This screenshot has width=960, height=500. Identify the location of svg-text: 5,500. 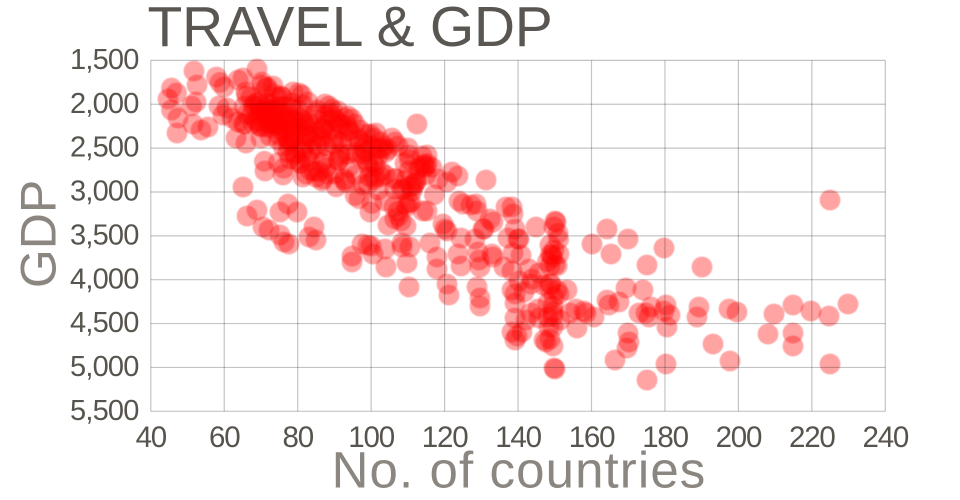
(104, 411).